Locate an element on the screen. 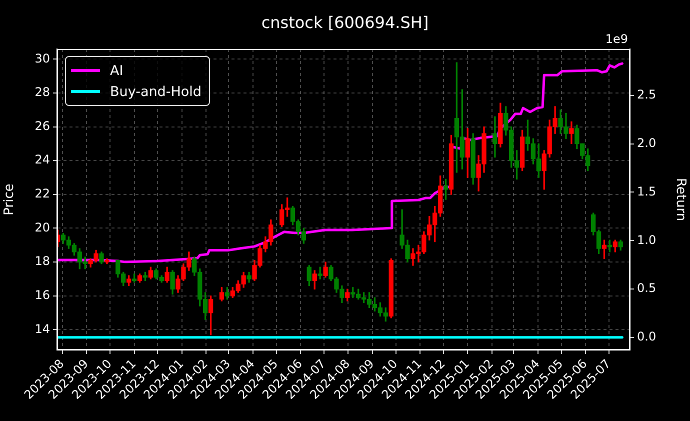  y-tick-label: 14 is located at coordinates (42, 329).